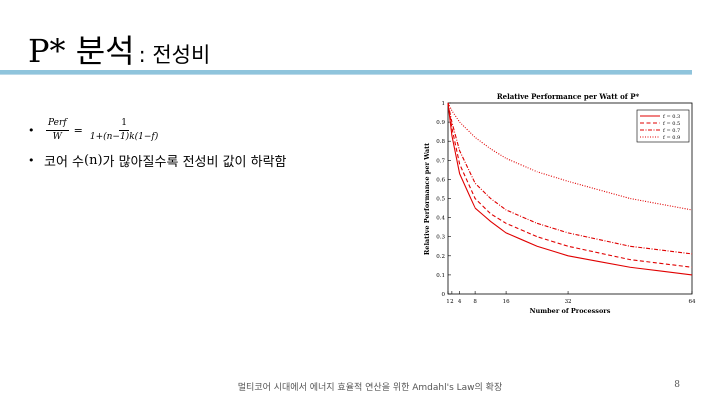  What do you see at coordinates (440, 238) in the screenshot?
I see `chart-y-tick-label: 0.3` at bounding box center [440, 238].